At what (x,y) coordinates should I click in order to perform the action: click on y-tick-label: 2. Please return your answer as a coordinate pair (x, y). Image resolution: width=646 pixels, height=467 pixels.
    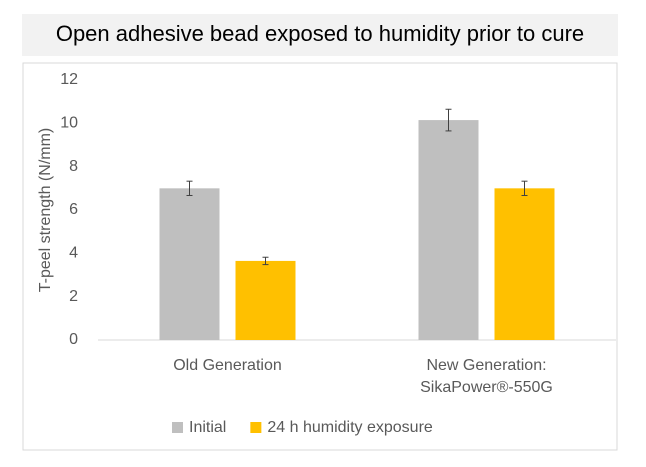
    Looking at the image, I should click on (73, 296).